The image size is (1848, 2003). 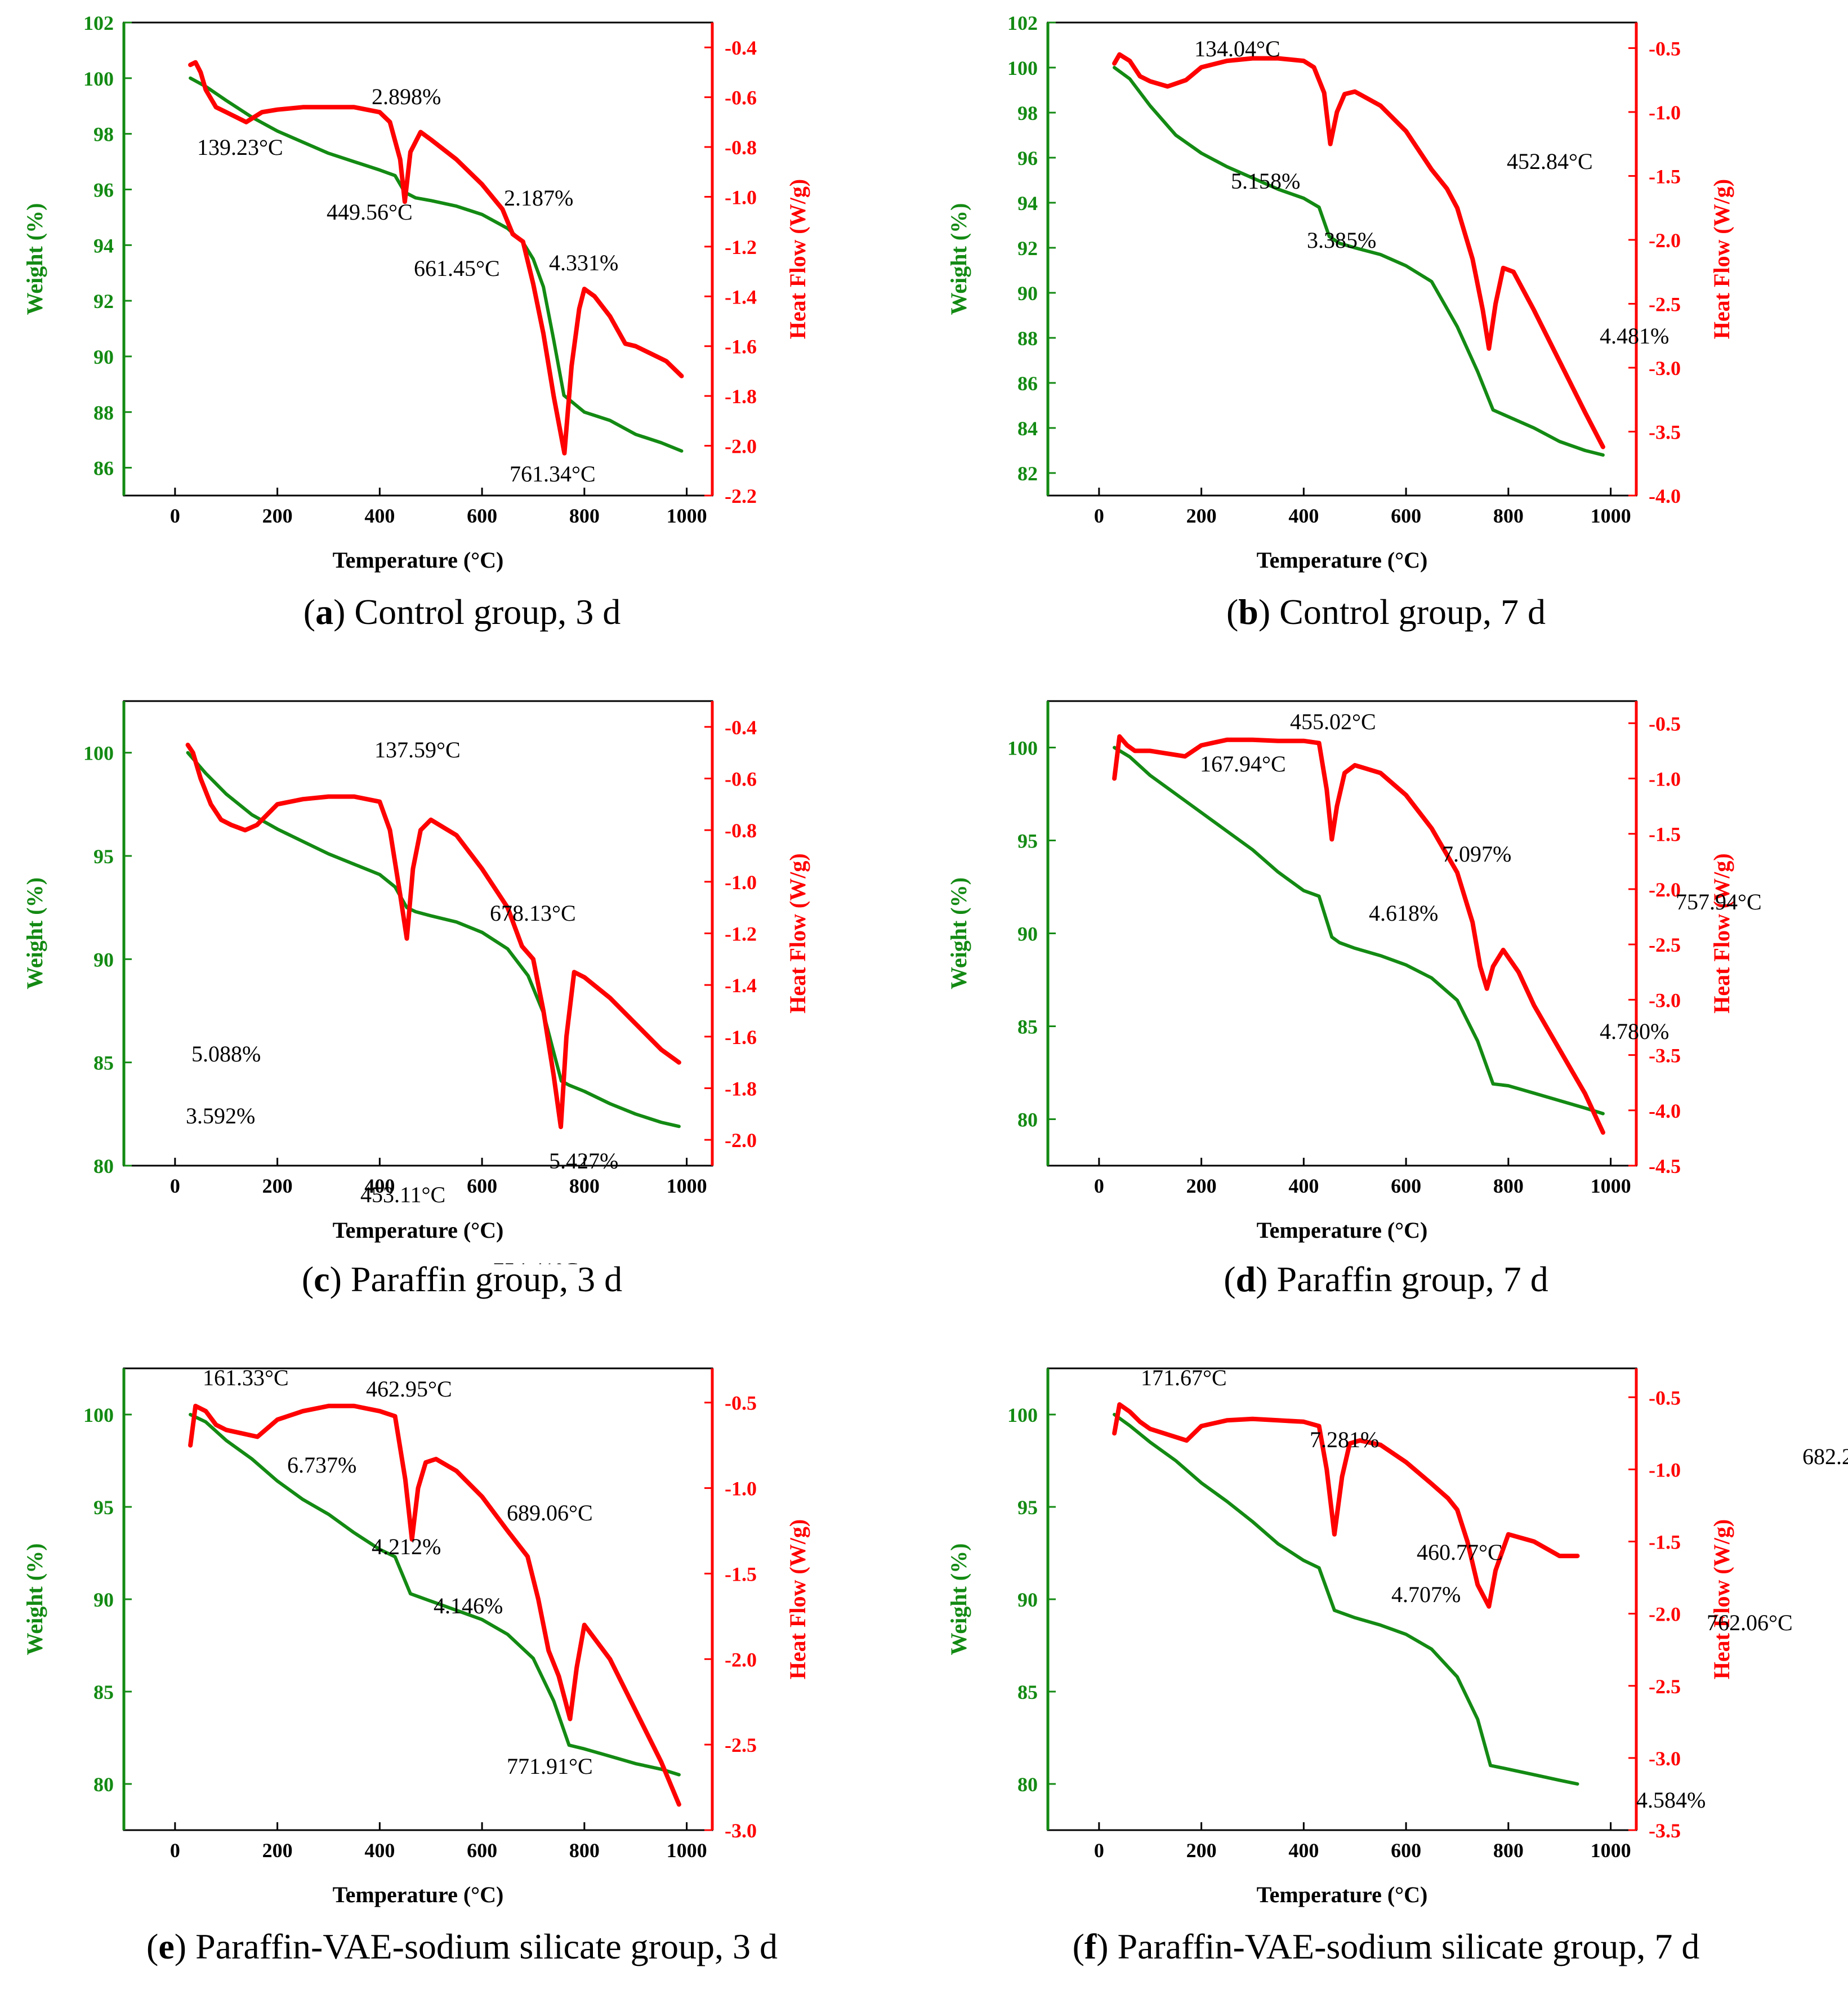 What do you see at coordinates (533, 913) in the screenshot?
I see `annotation-label: 678.13°C` at bounding box center [533, 913].